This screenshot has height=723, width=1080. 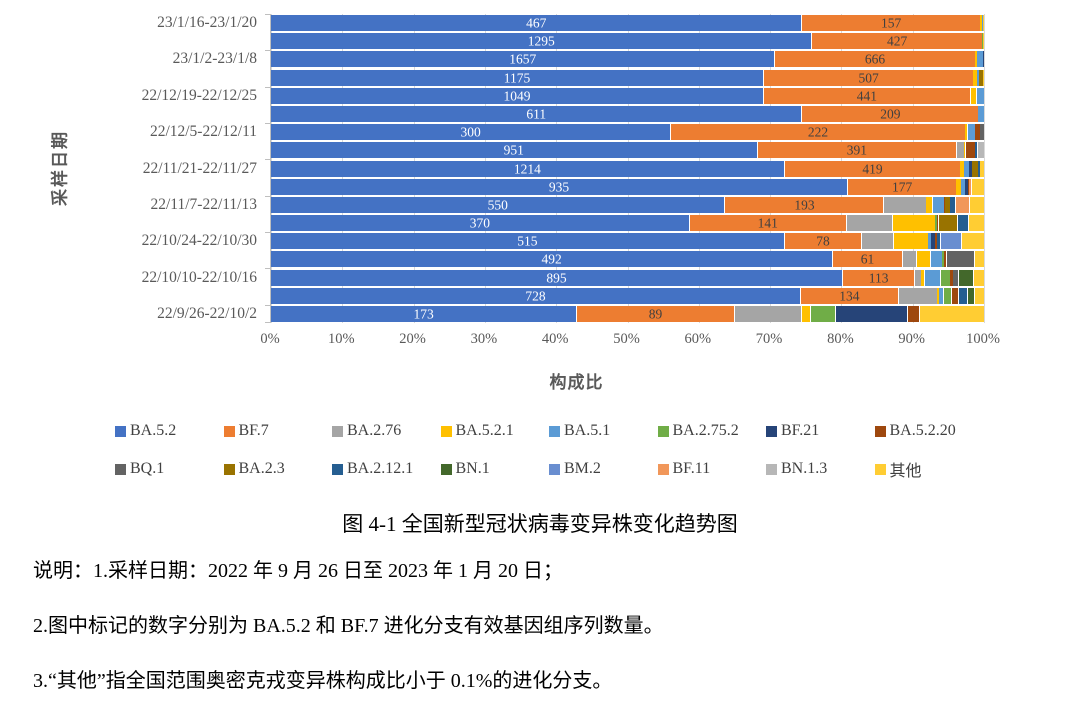 I want to click on segment-BF.7: 193, so click(x=804, y=204).